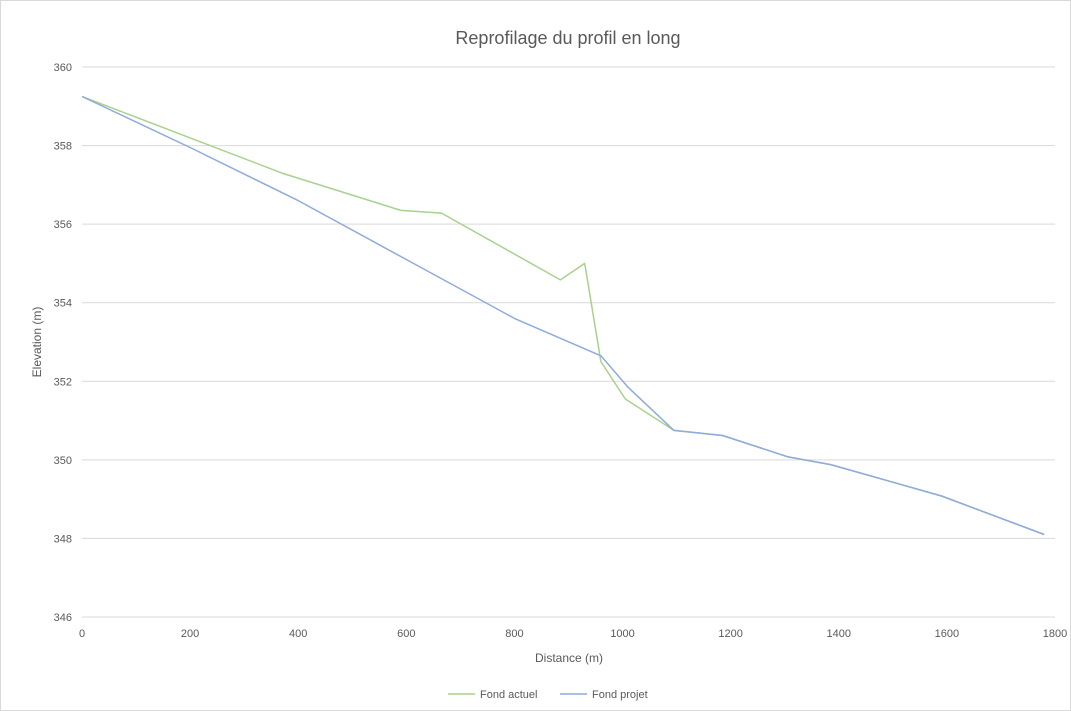 Image resolution: width=1071 pixels, height=711 pixels. What do you see at coordinates (63, 382) in the screenshot?
I see `y-tick-label: 352` at bounding box center [63, 382].